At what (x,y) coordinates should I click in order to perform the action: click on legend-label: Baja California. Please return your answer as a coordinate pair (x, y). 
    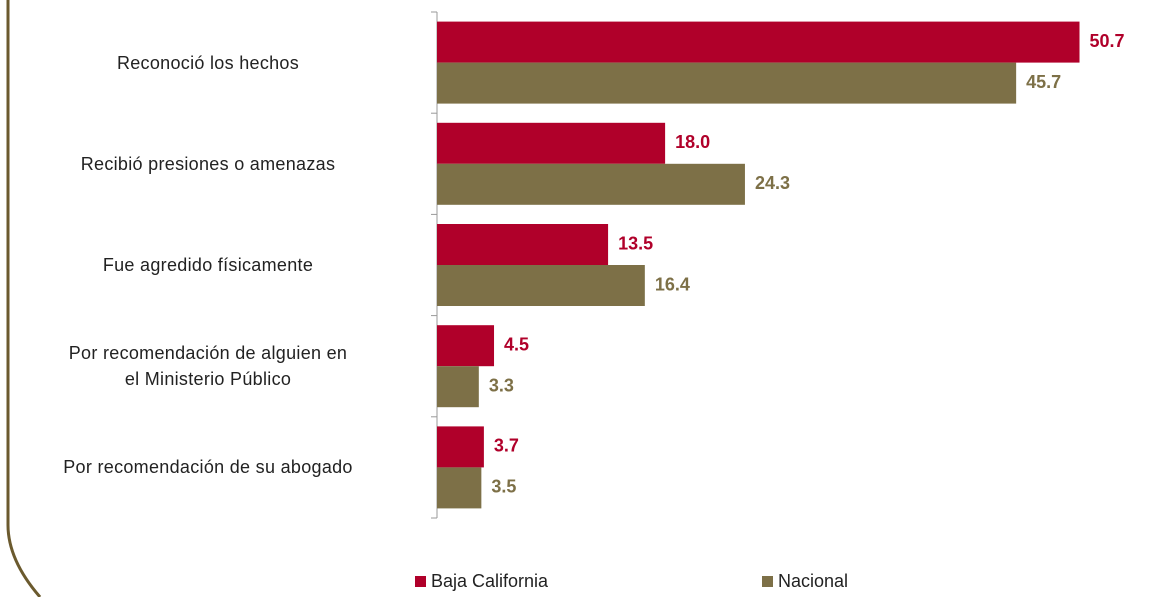
    Looking at the image, I should click on (490, 581).